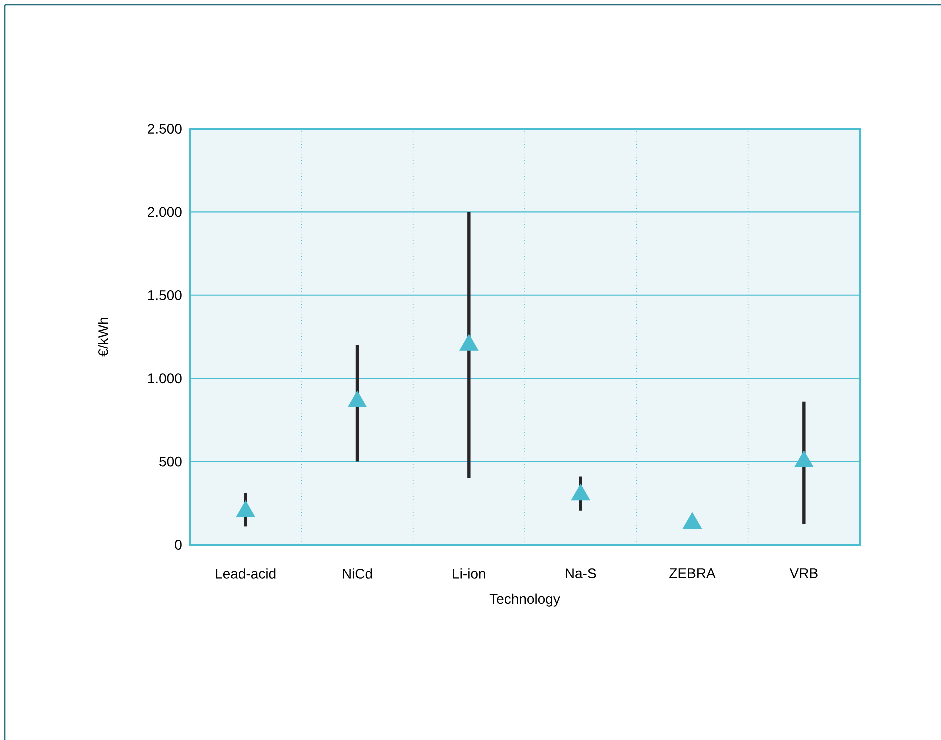 The height and width of the screenshot is (740, 941). I want to click on x-tick-label: Na-S, so click(581, 573).